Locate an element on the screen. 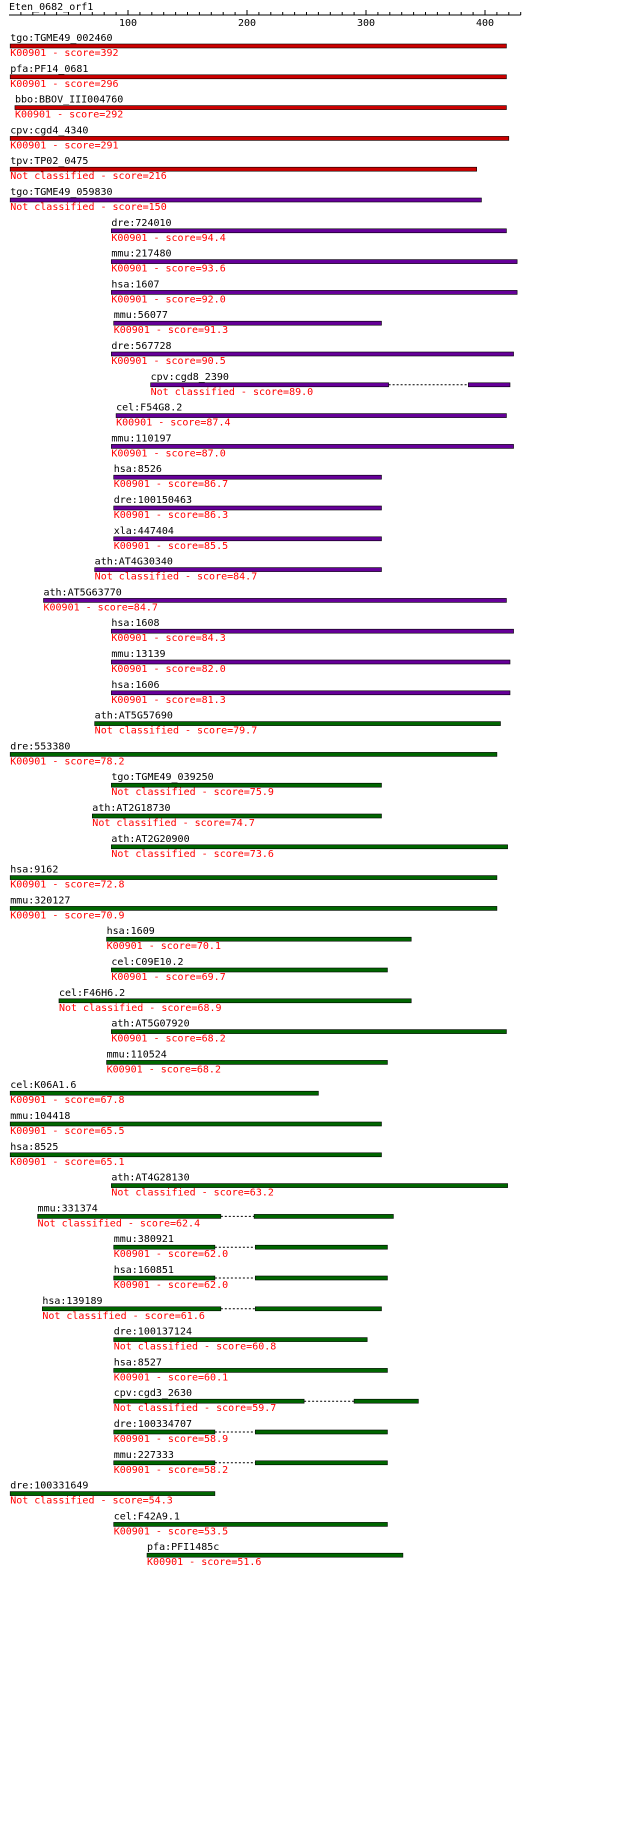 This screenshot has height=1845, width=620. hit-name: ath:AT4G28130 is located at coordinates (150, 1178).